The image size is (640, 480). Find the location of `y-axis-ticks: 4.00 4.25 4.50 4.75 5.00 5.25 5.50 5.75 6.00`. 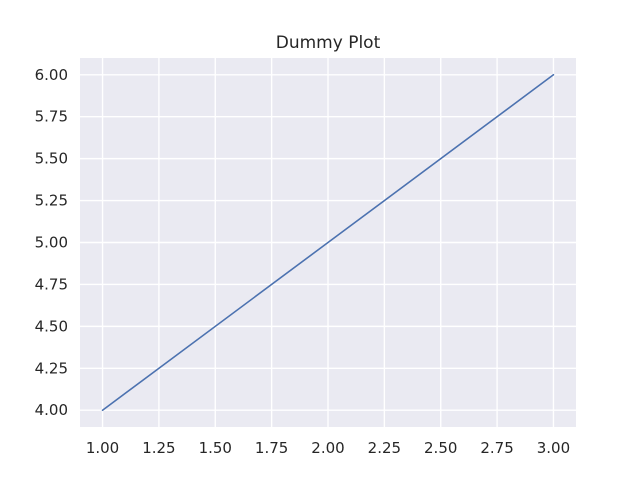

y-axis-ticks: 4.00 4.25 4.50 4.75 5.00 5.25 5.50 5.75 6.00 is located at coordinates (51, 242).